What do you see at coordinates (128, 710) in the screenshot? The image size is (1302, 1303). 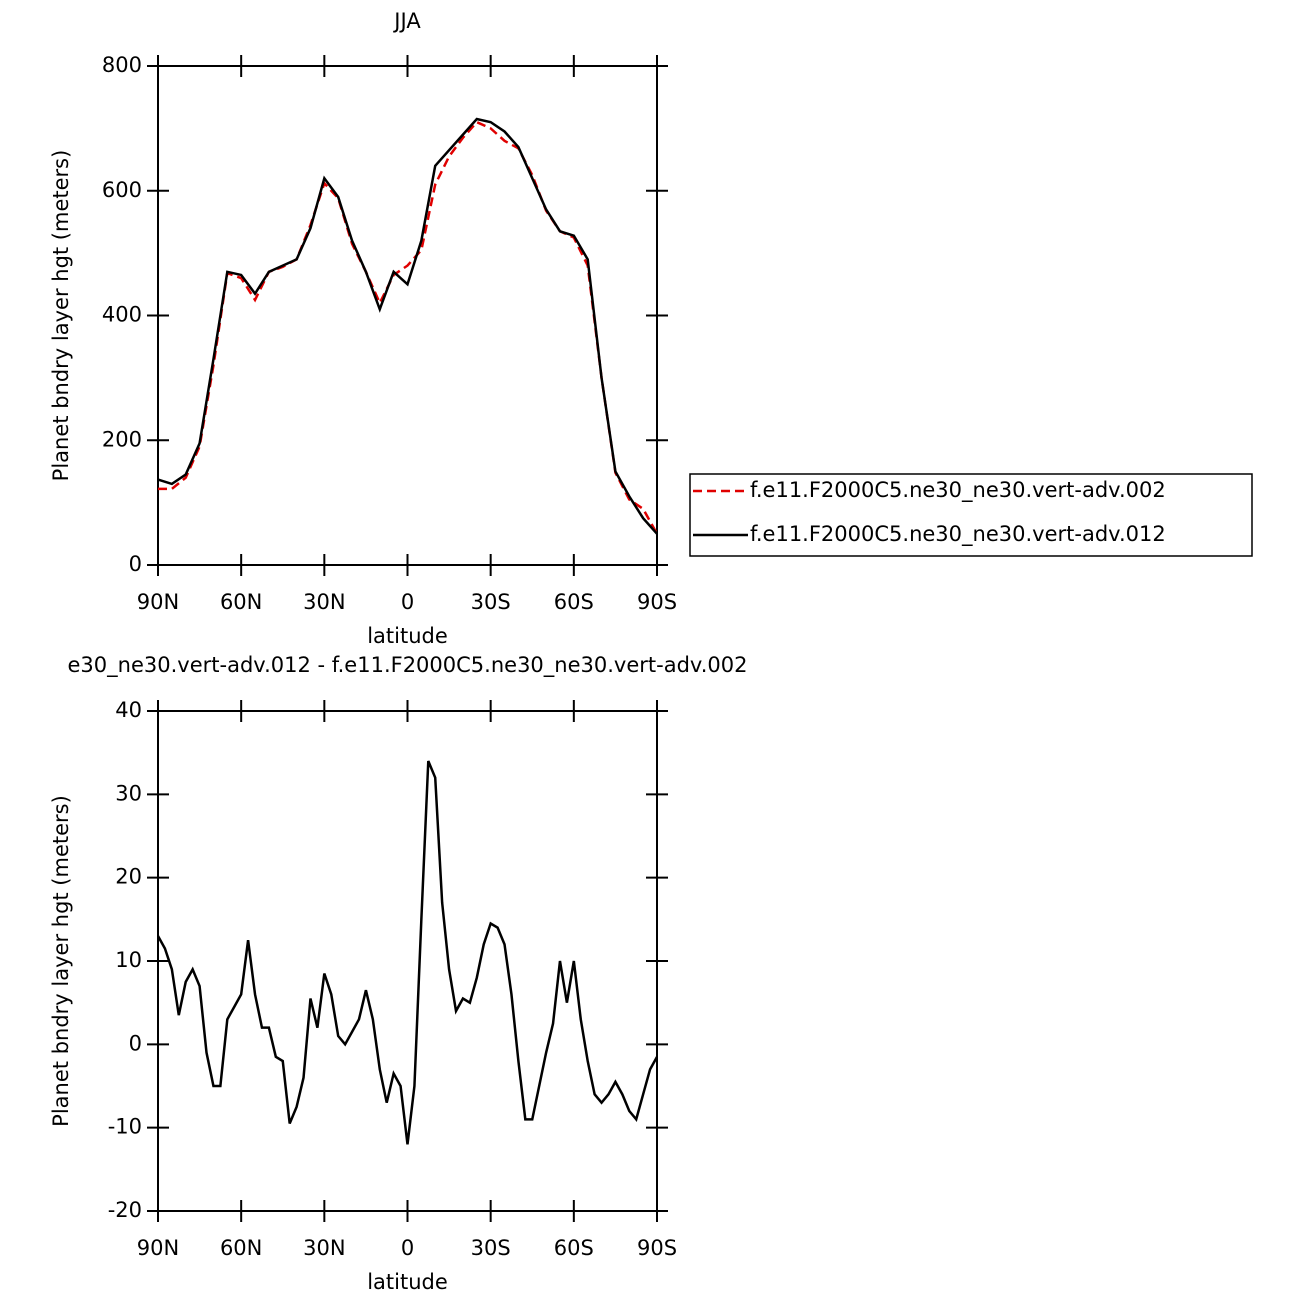 I see `y-tick-label: 40` at bounding box center [128, 710].